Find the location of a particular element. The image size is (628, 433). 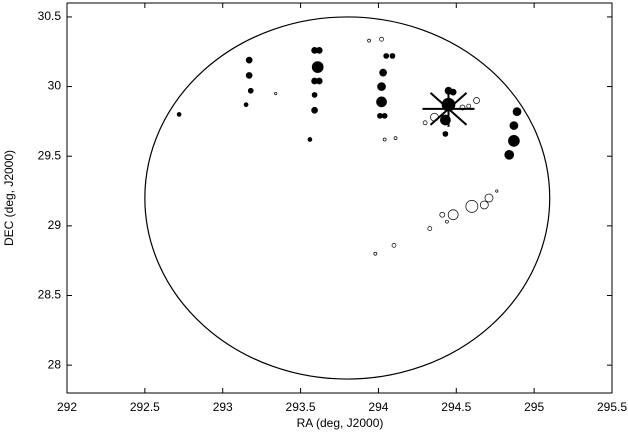

y-tick-label: 28 is located at coordinates (55, 364).